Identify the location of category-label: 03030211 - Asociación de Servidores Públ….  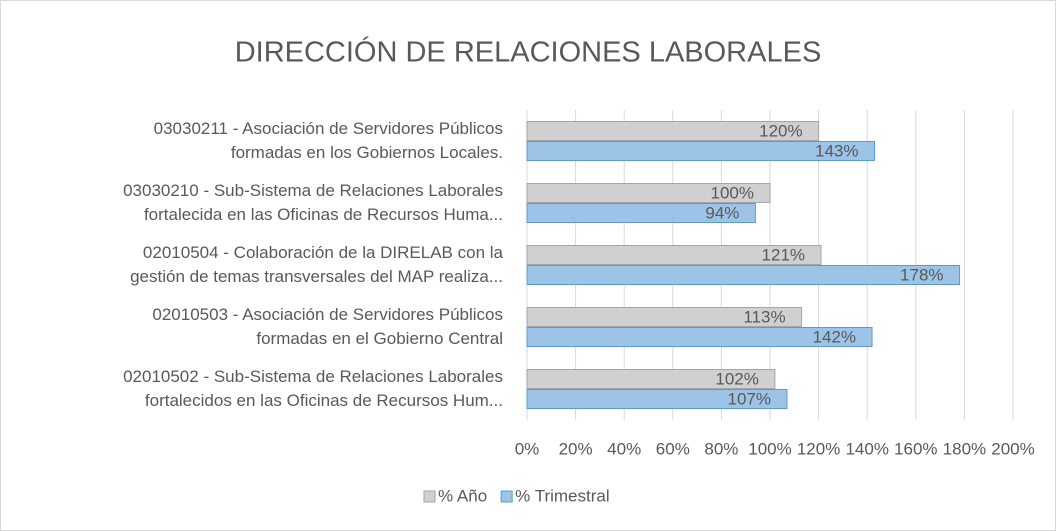
(328, 140).